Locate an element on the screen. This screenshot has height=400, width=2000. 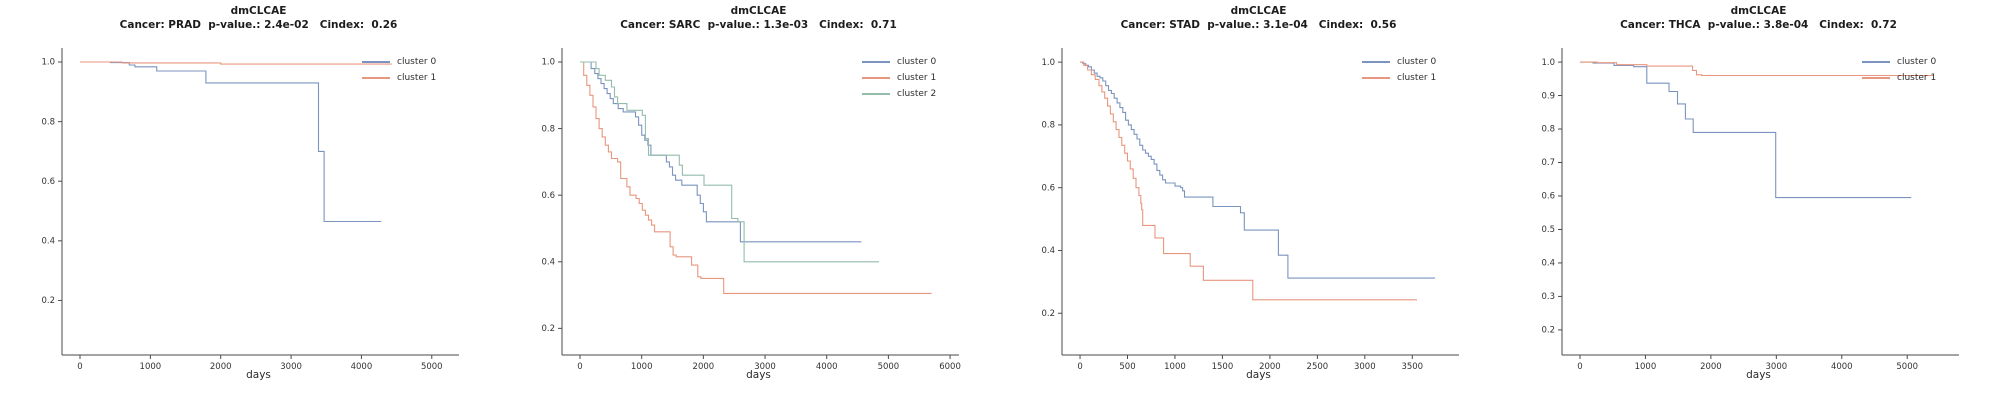
y-tick-label: 0.3 is located at coordinates (1548, 297).